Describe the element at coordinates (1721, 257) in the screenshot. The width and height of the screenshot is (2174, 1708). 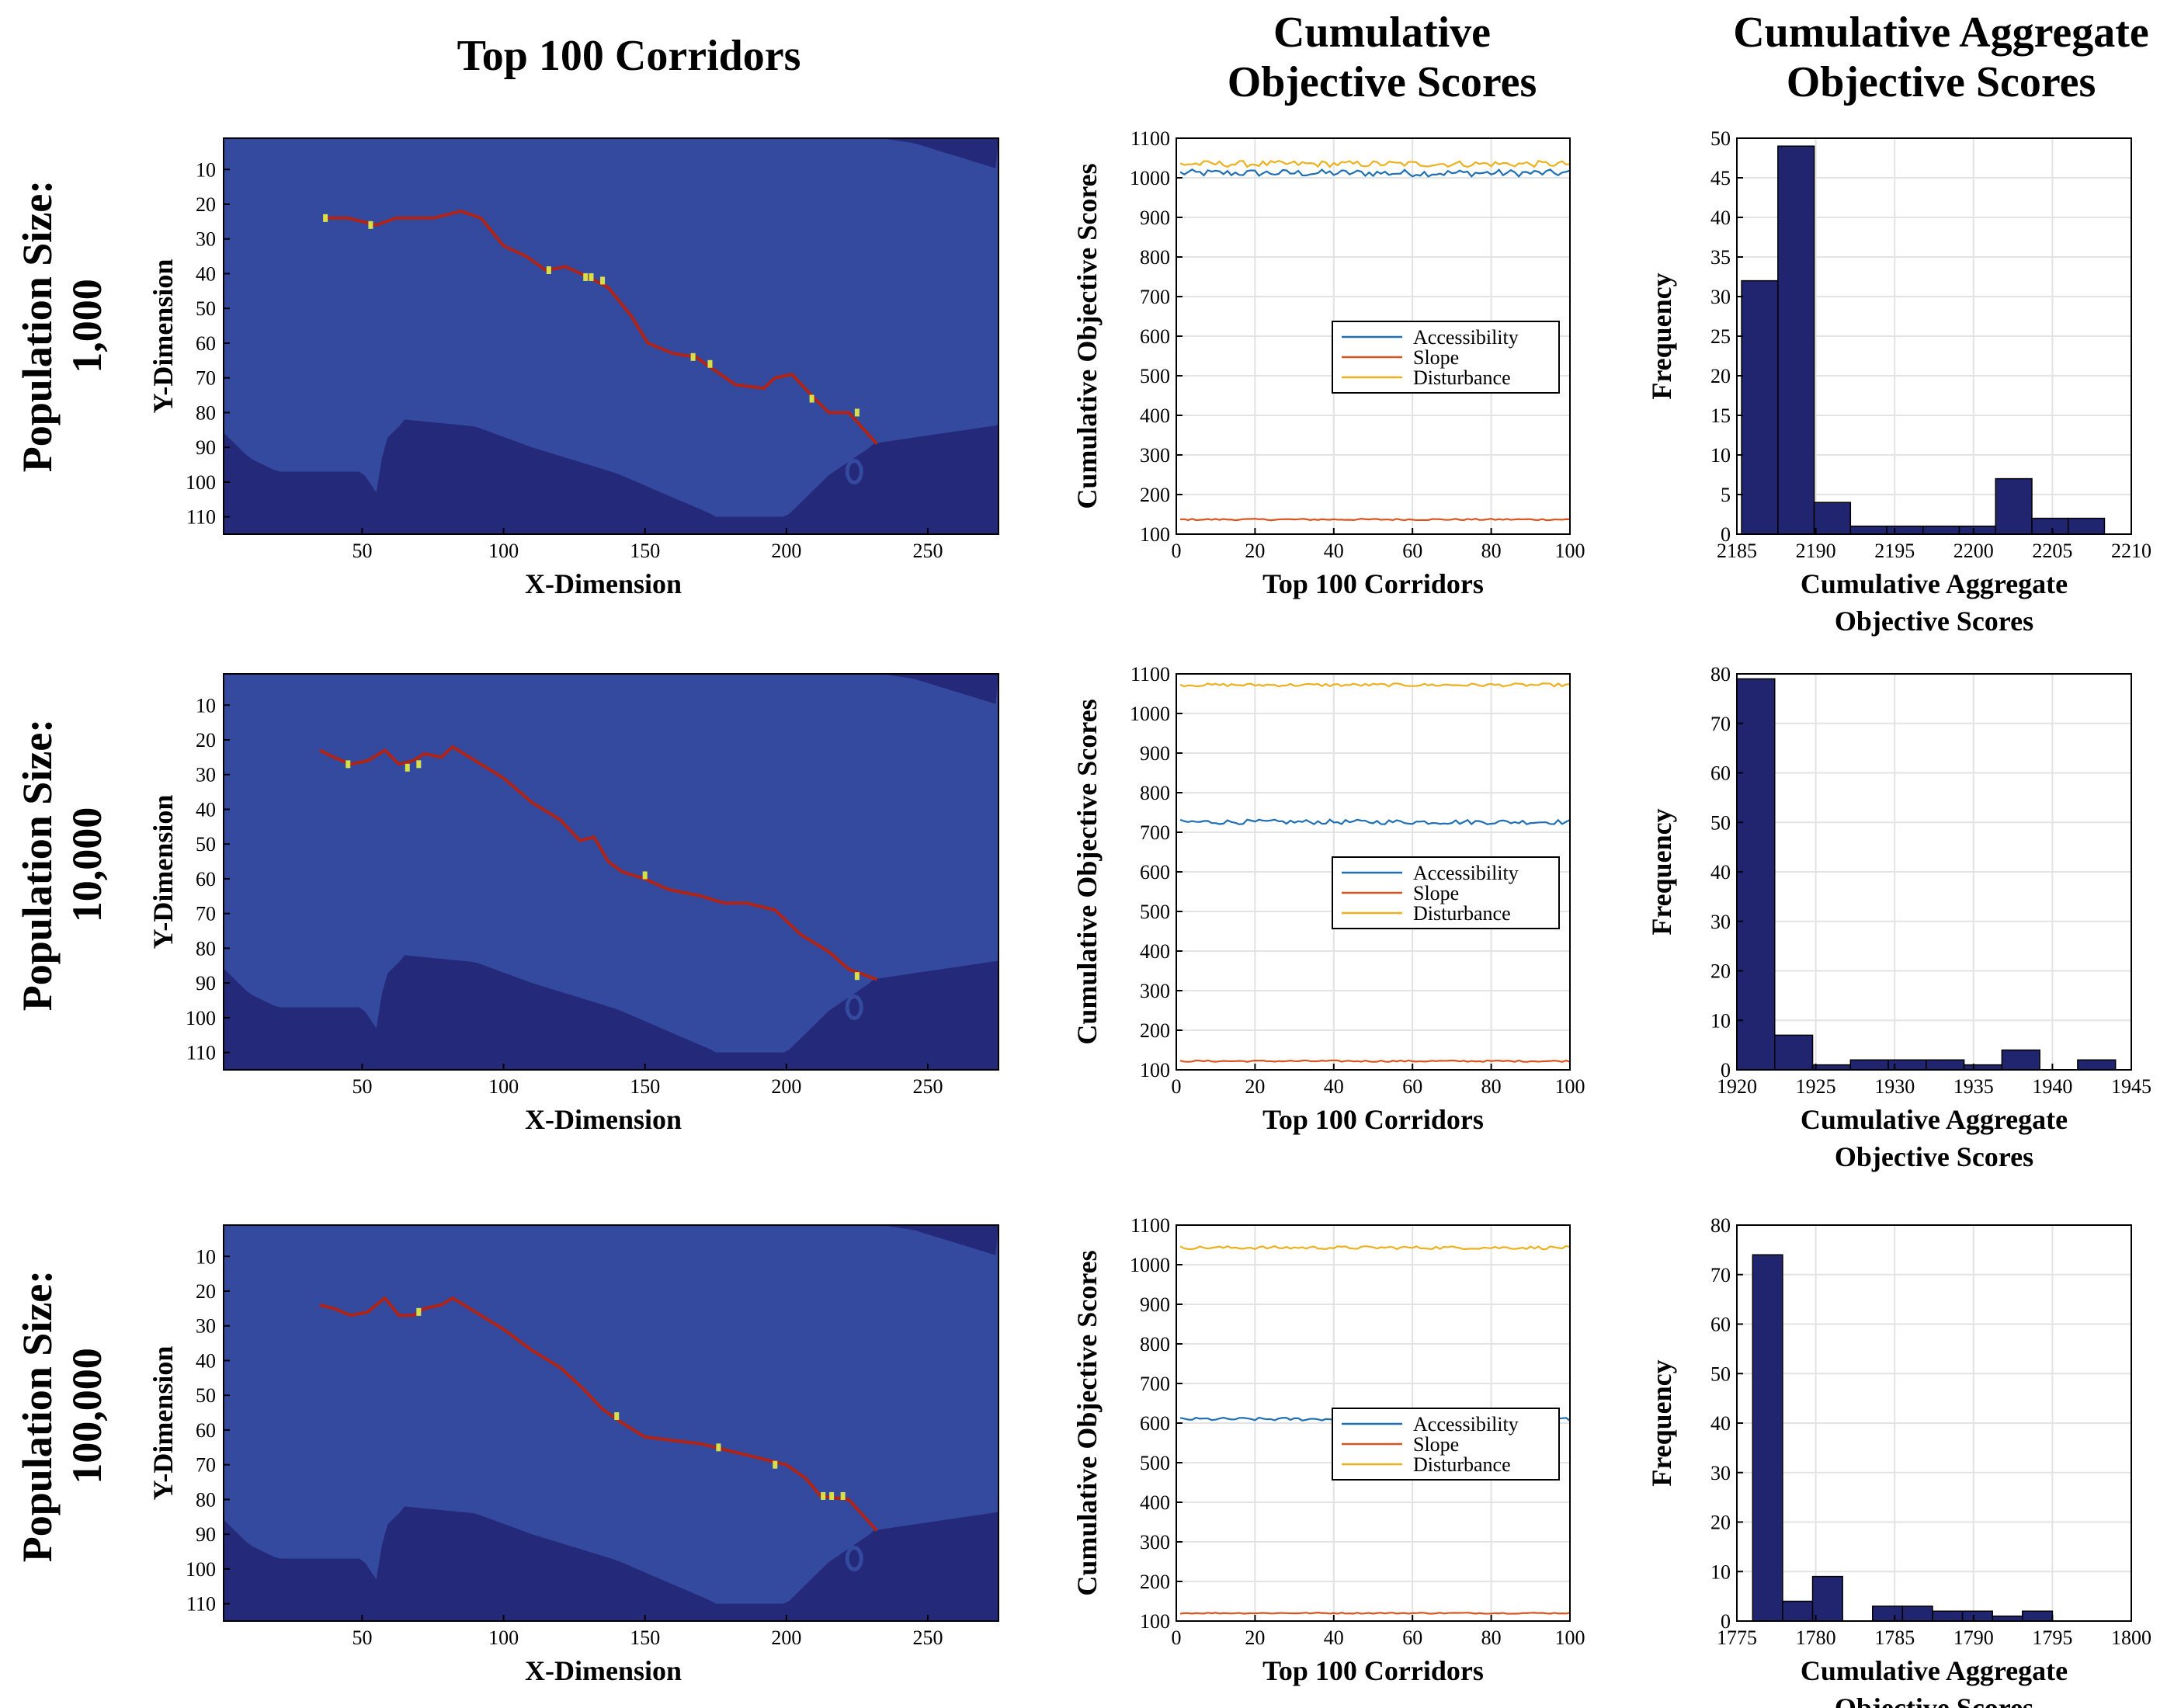
I see `y-tick-label: 35` at that location.